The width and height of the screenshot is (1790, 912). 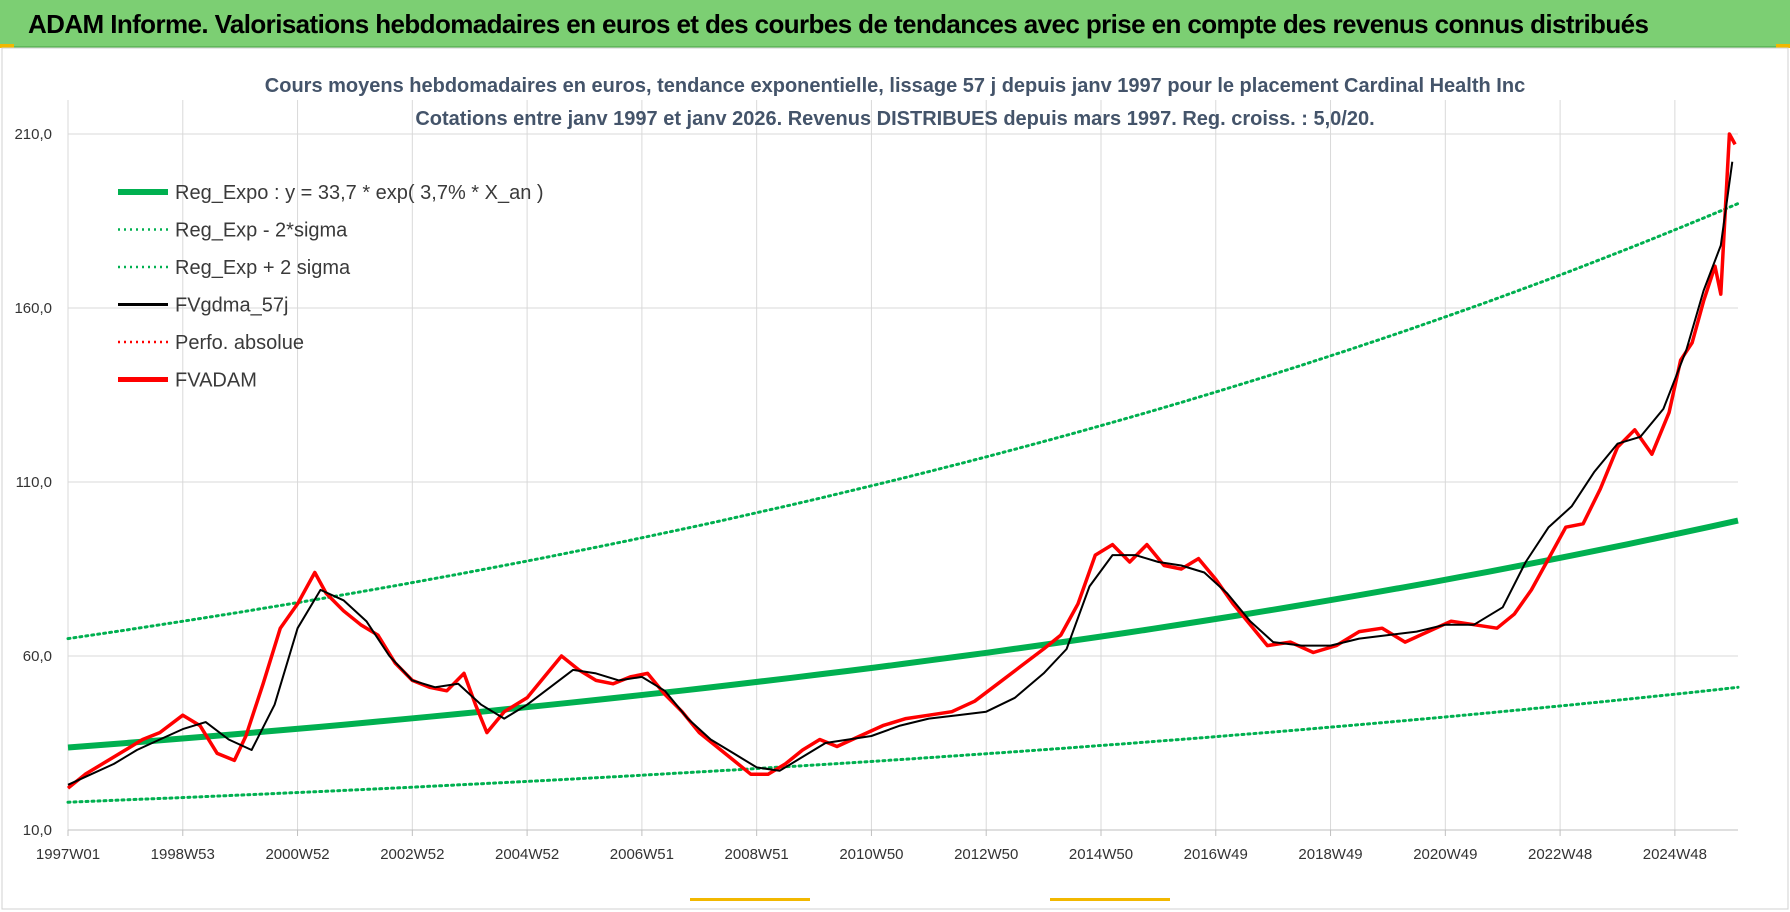 I want to click on bottom-mark-right, so click(x=1110, y=899).